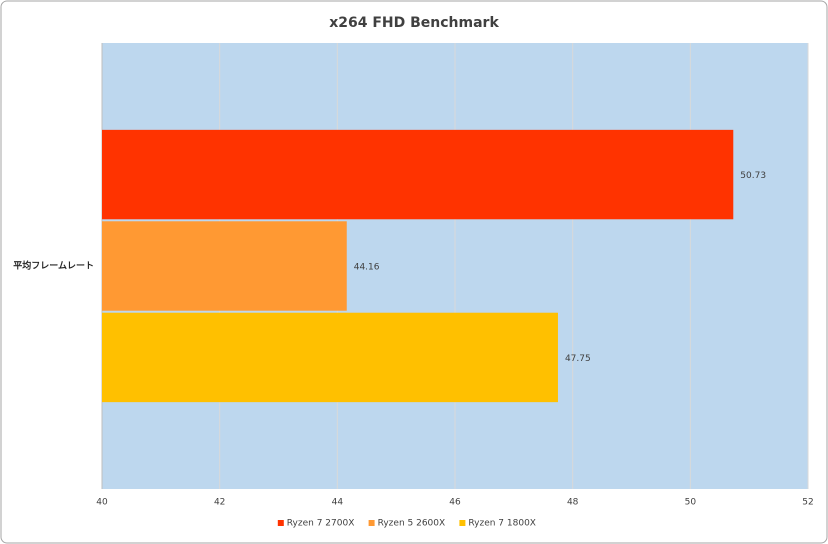 The image size is (828, 544). What do you see at coordinates (102, 503) in the screenshot?
I see `x-tick-label: 40` at bounding box center [102, 503].